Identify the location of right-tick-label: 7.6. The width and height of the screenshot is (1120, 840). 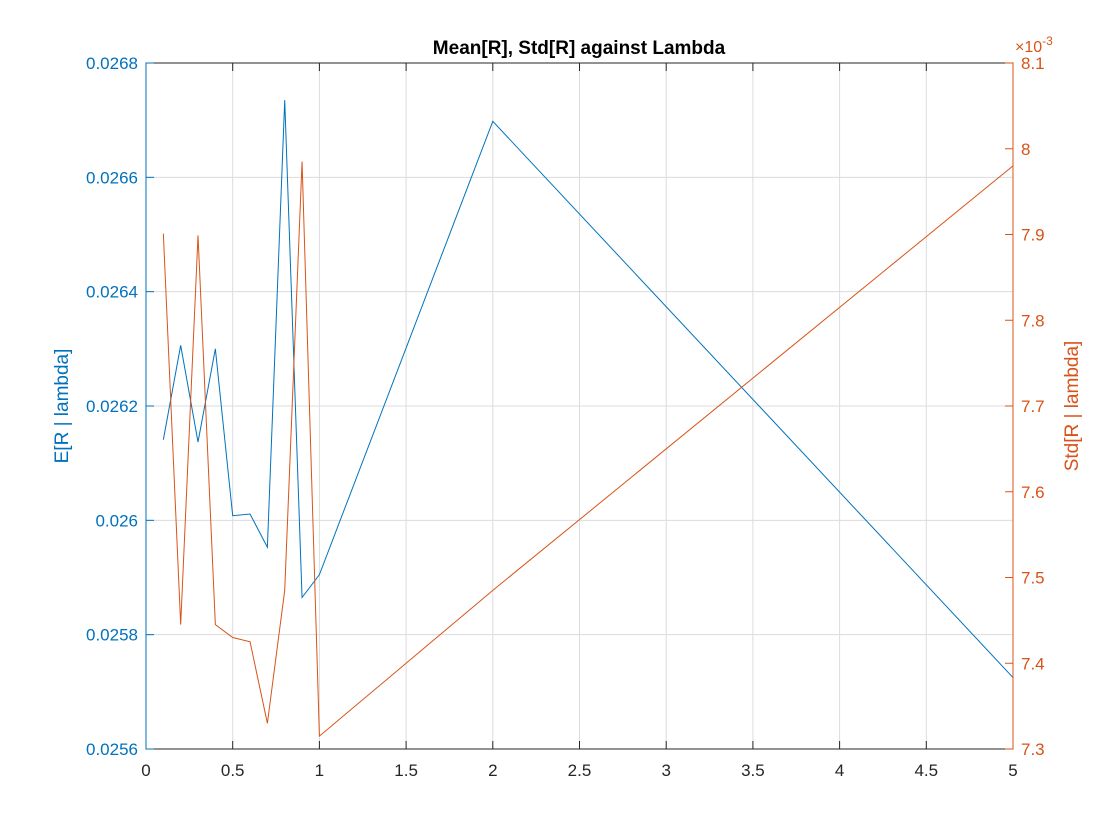
(1033, 492).